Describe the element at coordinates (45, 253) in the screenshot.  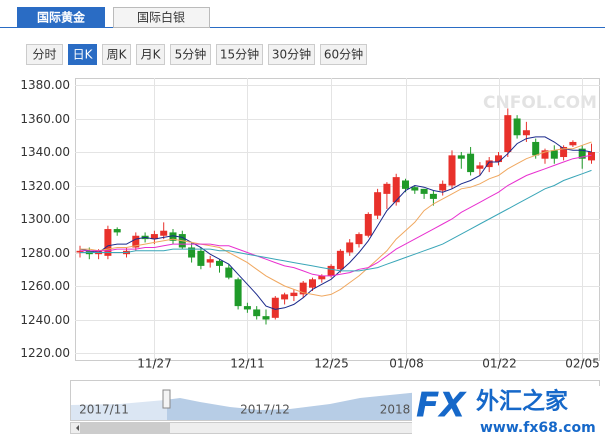
I see `y-tick-label: 1280.00` at that location.